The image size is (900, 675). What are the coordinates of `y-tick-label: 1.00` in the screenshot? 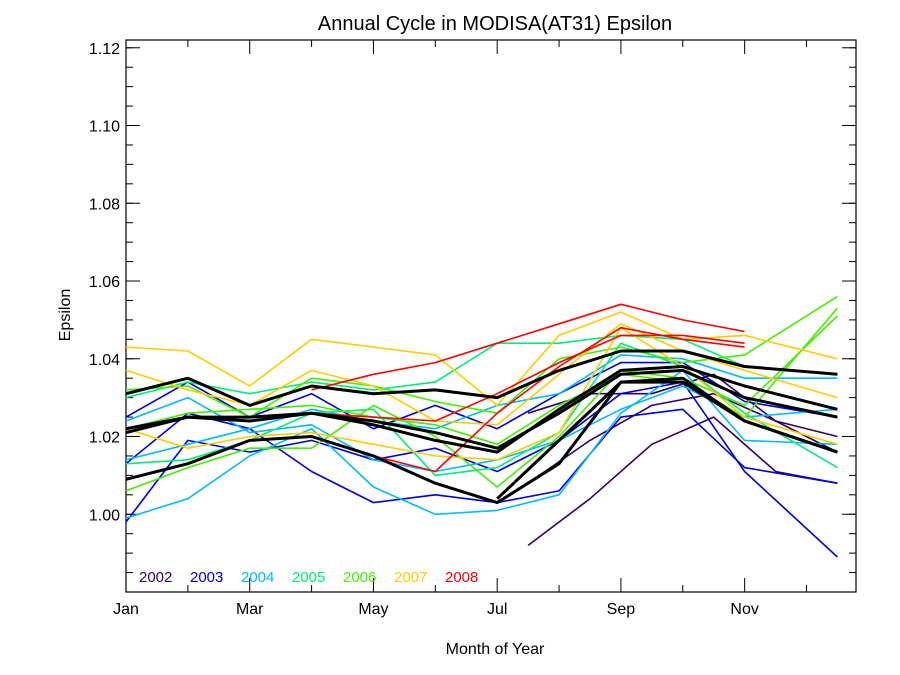 It's located at (104, 515).